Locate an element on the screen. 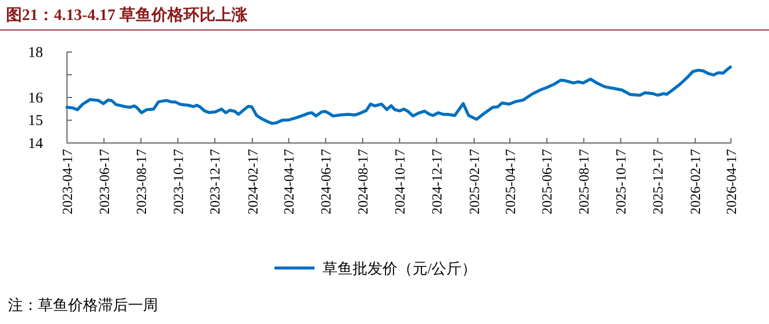 The image size is (769, 324). y-tick-label: 16 is located at coordinates (36, 98).